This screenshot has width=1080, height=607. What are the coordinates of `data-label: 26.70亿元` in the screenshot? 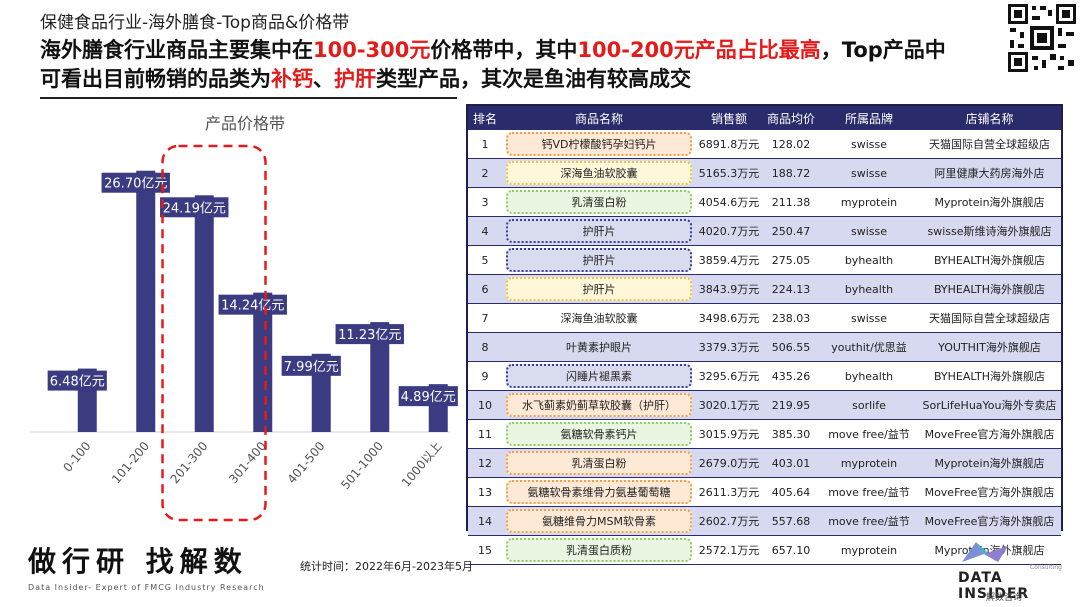 It's located at (135, 184).